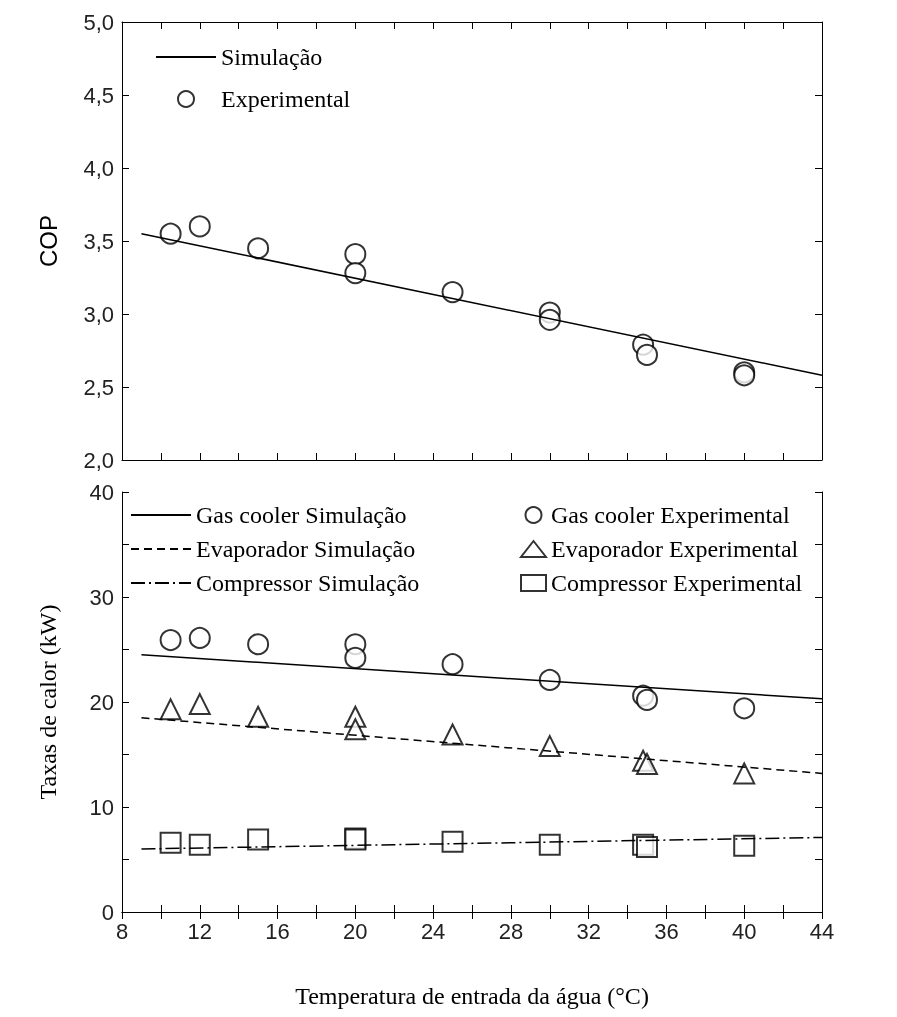 The image size is (897, 1017). What do you see at coordinates (588, 931) in the screenshot?
I see `x-tick-label: 32` at bounding box center [588, 931].